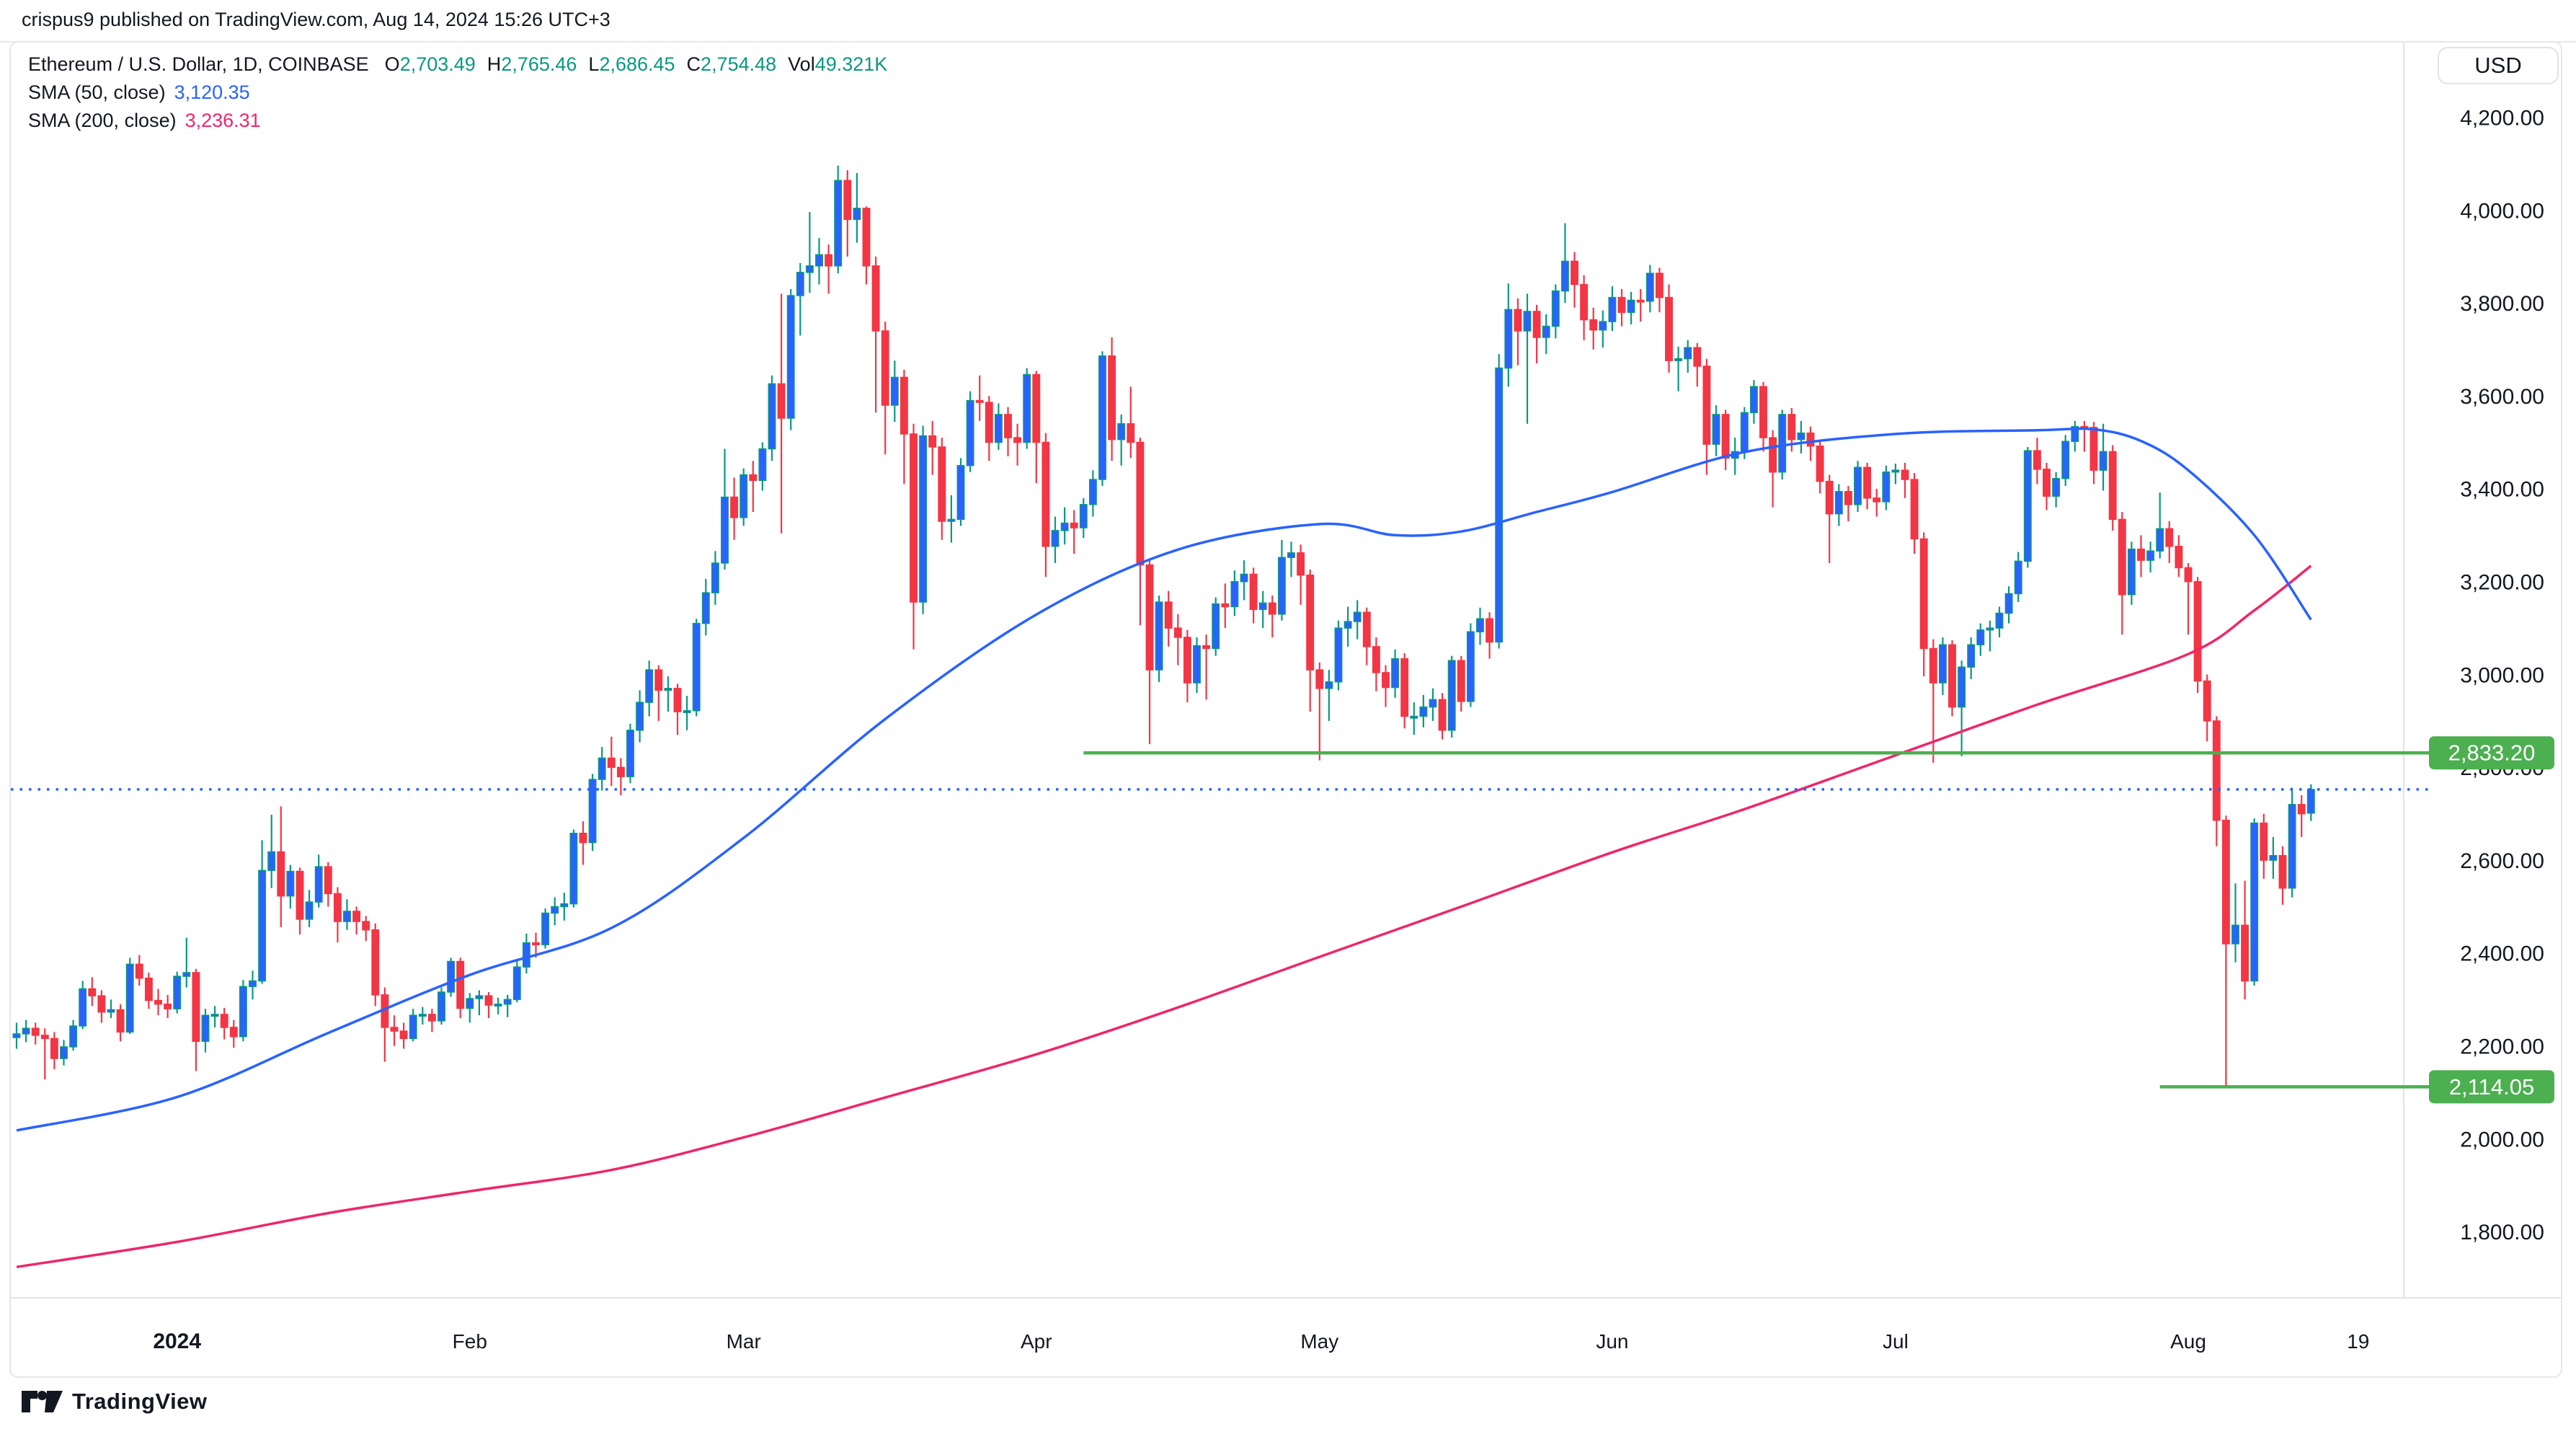  What do you see at coordinates (102, 121) in the screenshot?
I see `sma200-label: SMA (200, close)` at bounding box center [102, 121].